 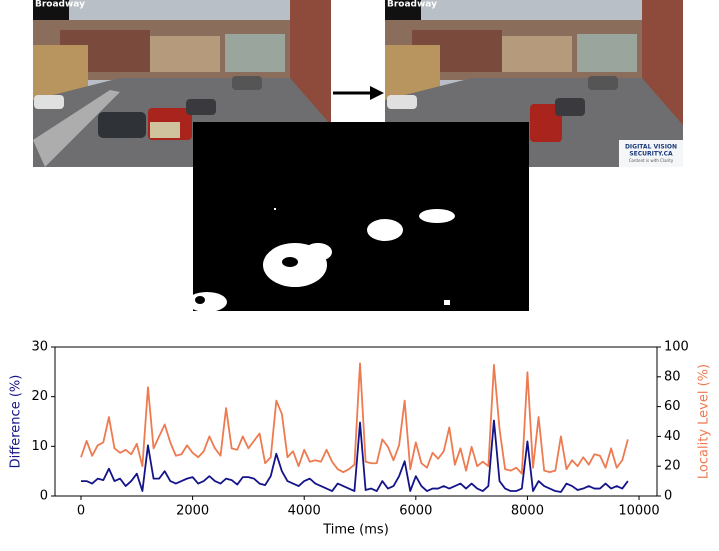 What do you see at coordinates (182, 83) in the screenshot?
I see `camera-frame-left: Broadway` at bounding box center [182, 83].